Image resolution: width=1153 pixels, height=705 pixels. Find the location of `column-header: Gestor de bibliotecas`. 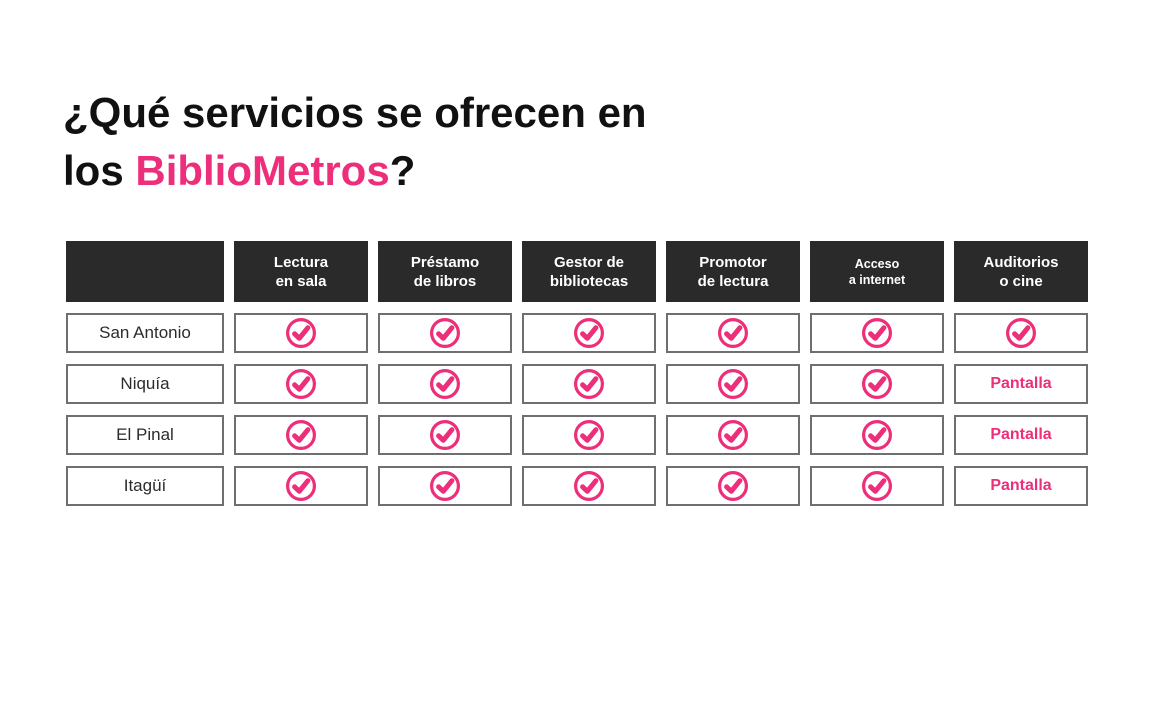

column-header: Gestor de bibliotecas is located at coordinates (589, 271).